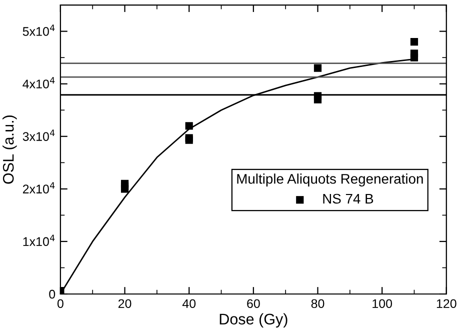 The height and width of the screenshot is (336, 465). Describe the element at coordinates (38, 188) in the screenshot. I see `y-tick-label: 2x10$^{4}$` at that location.